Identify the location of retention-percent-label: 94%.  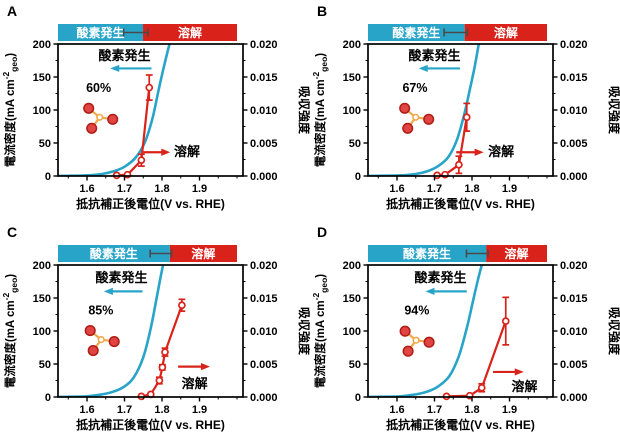
(416, 311).